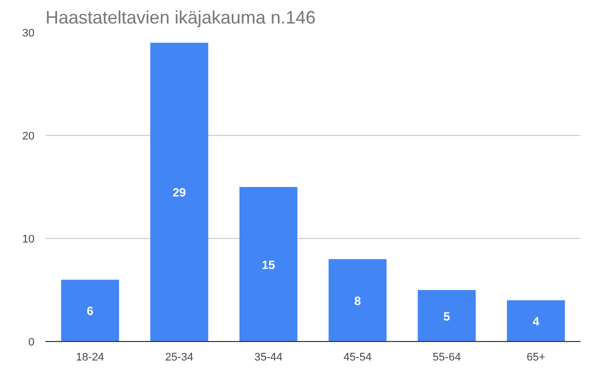 The height and width of the screenshot is (371, 600). What do you see at coordinates (268, 358) in the screenshot?
I see `x-tick-label: 35-44` at bounding box center [268, 358].